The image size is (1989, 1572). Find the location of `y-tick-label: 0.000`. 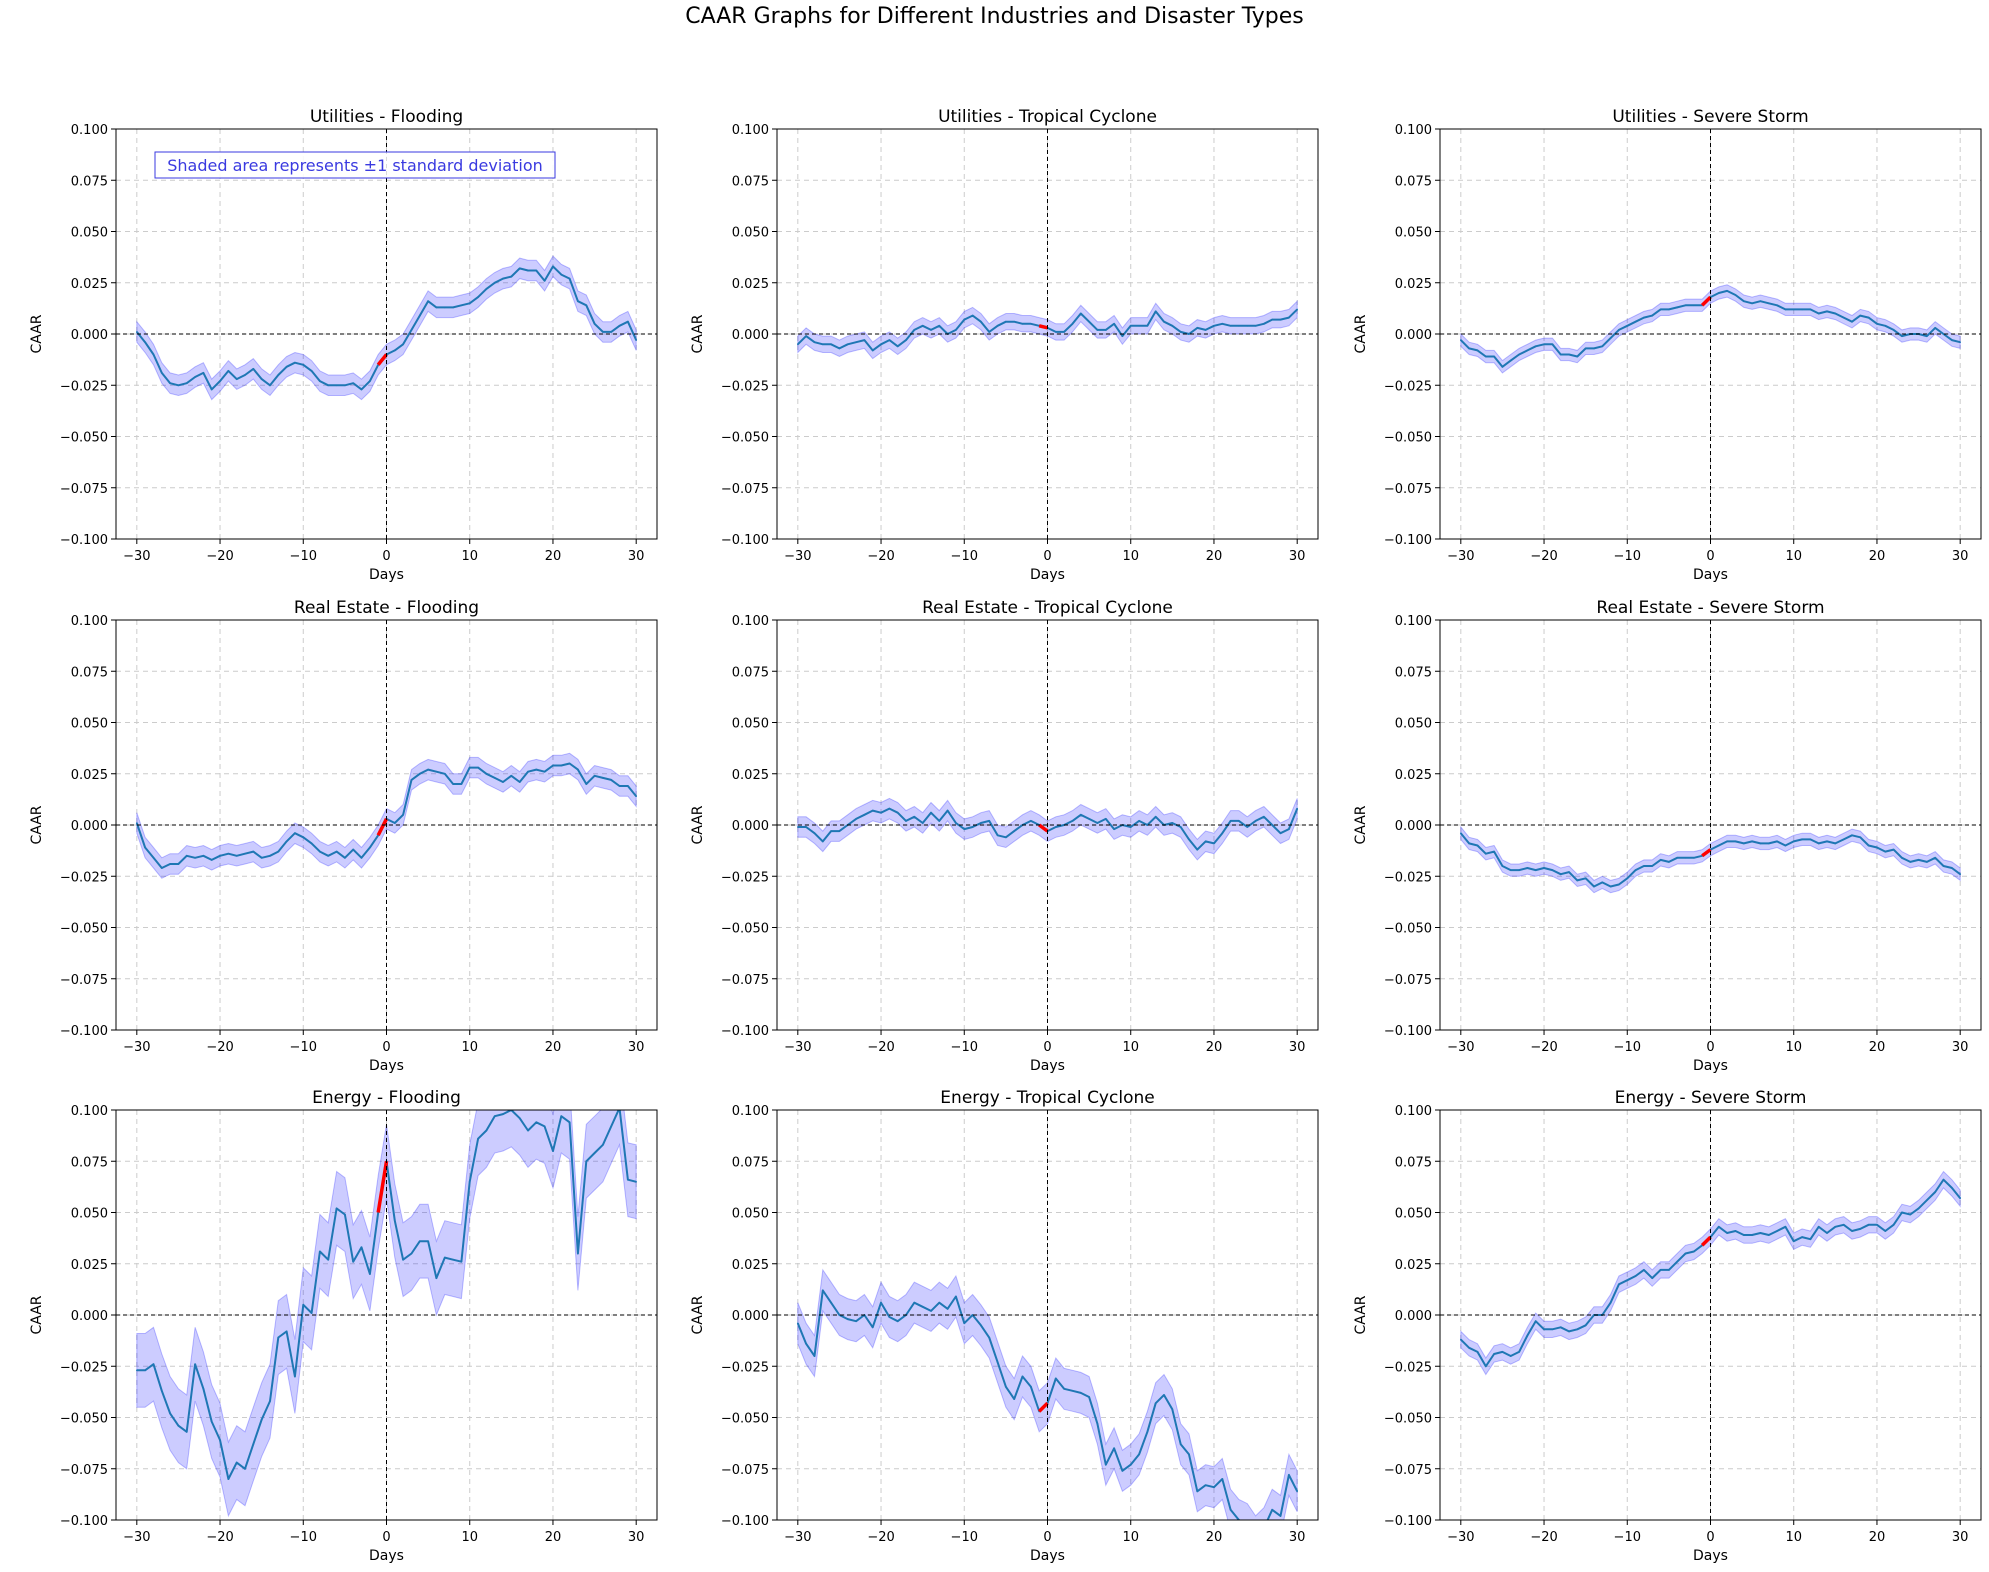

y-tick-label: 0.000 is located at coordinates (750, 826).